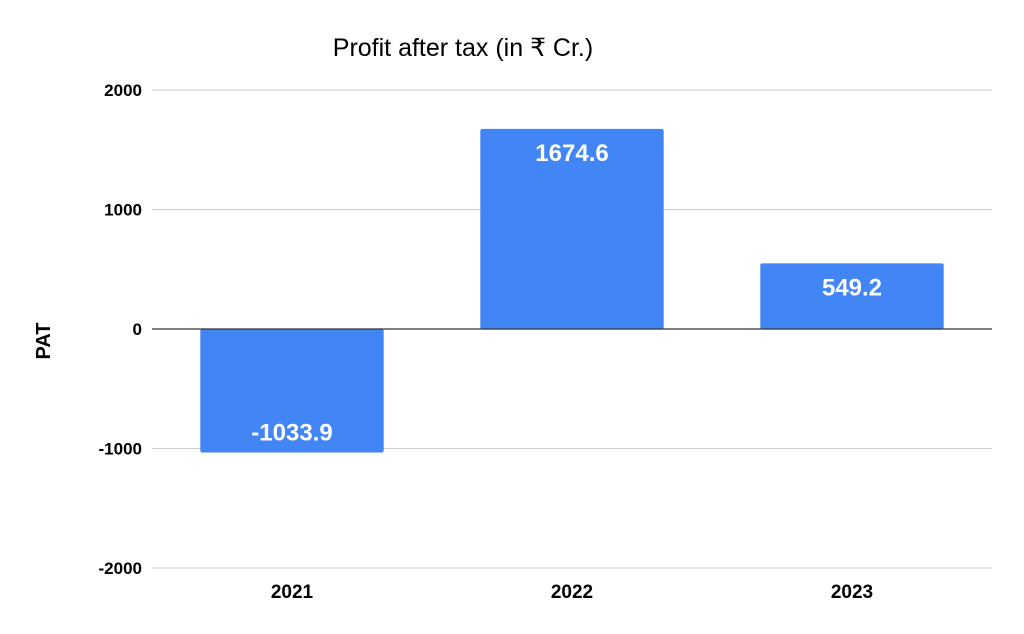  What do you see at coordinates (292, 592) in the screenshot?
I see `x-tick-label: 2021` at bounding box center [292, 592].